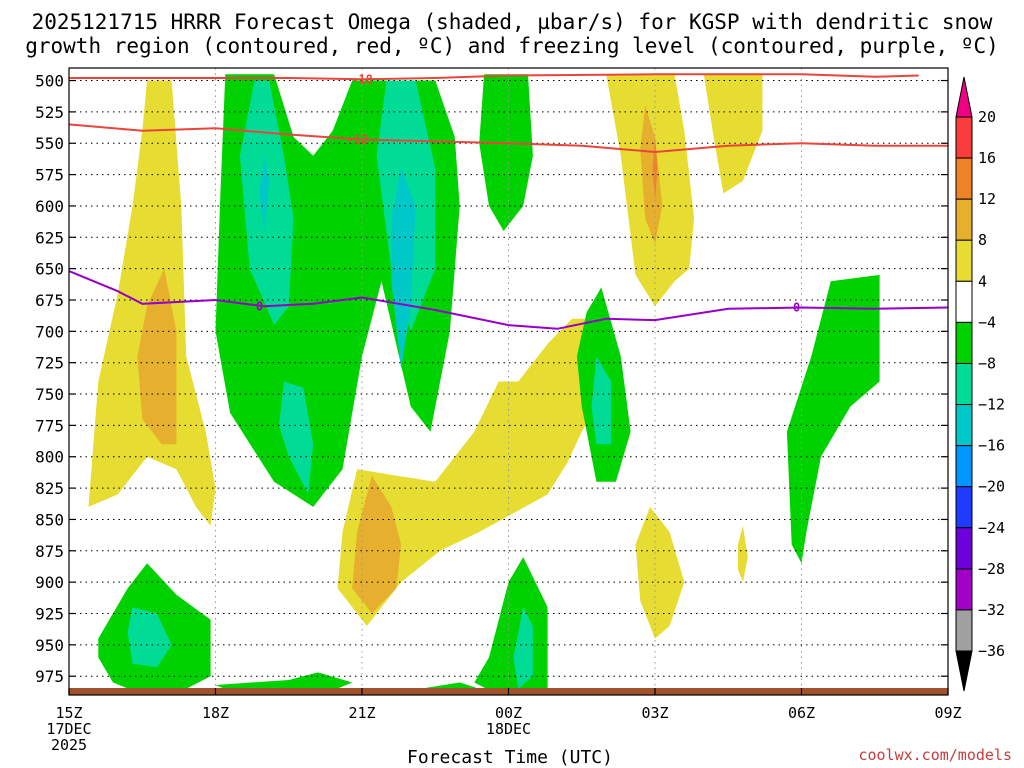 This screenshot has width=1024, height=768. I want to click on colorbar-label: −12, so click(991, 405).